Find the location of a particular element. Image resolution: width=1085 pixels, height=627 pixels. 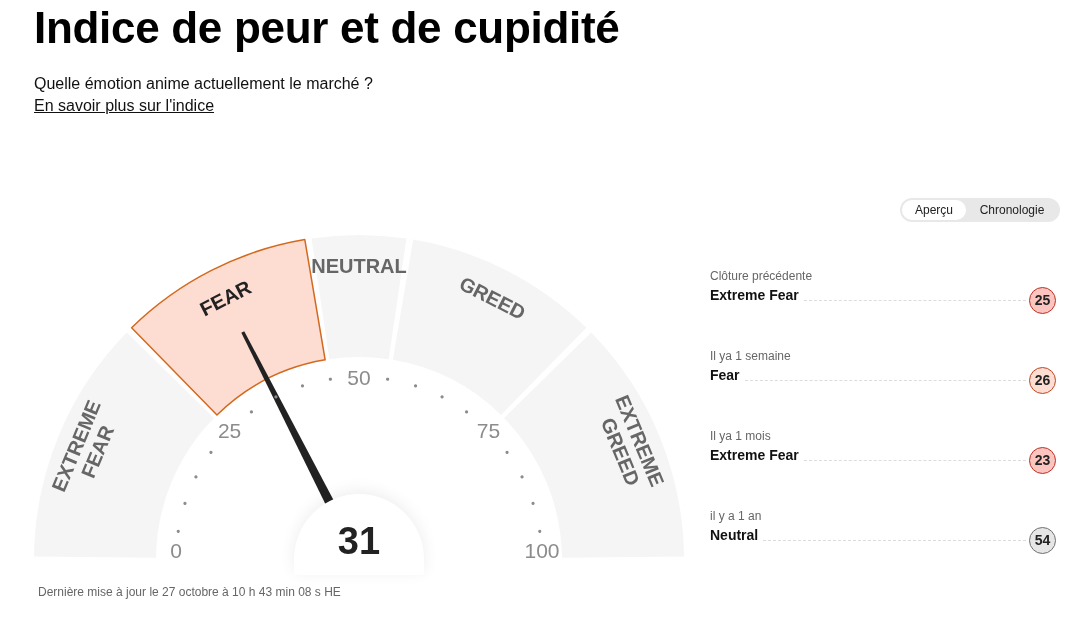

chart-subtitle: Quelle émotion anime actuellement le marché ? is located at coordinates (203, 84).